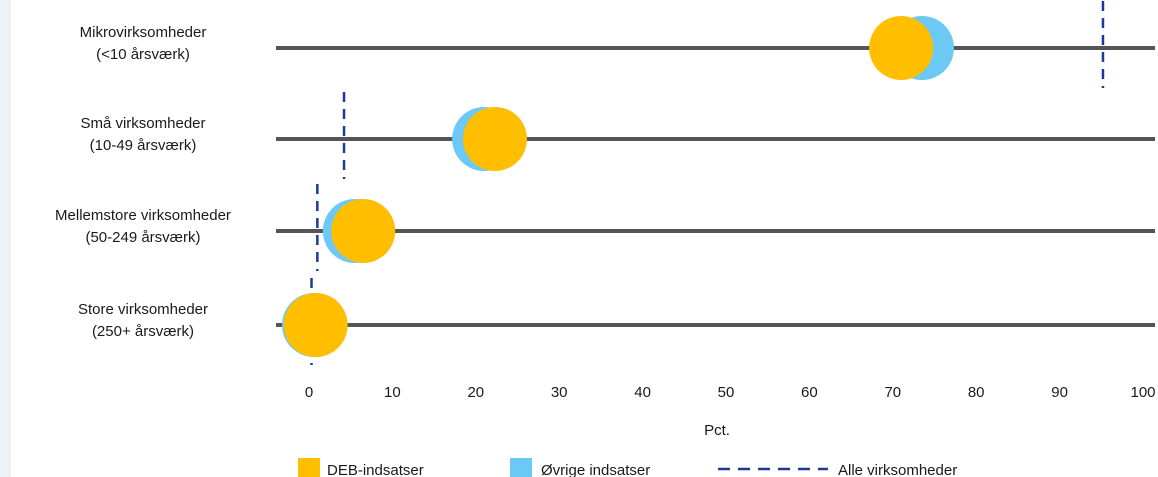 Image resolution: width=1158 pixels, height=477 pixels. I want to click on category-label: Mellemstore virksomheder, so click(143, 215).